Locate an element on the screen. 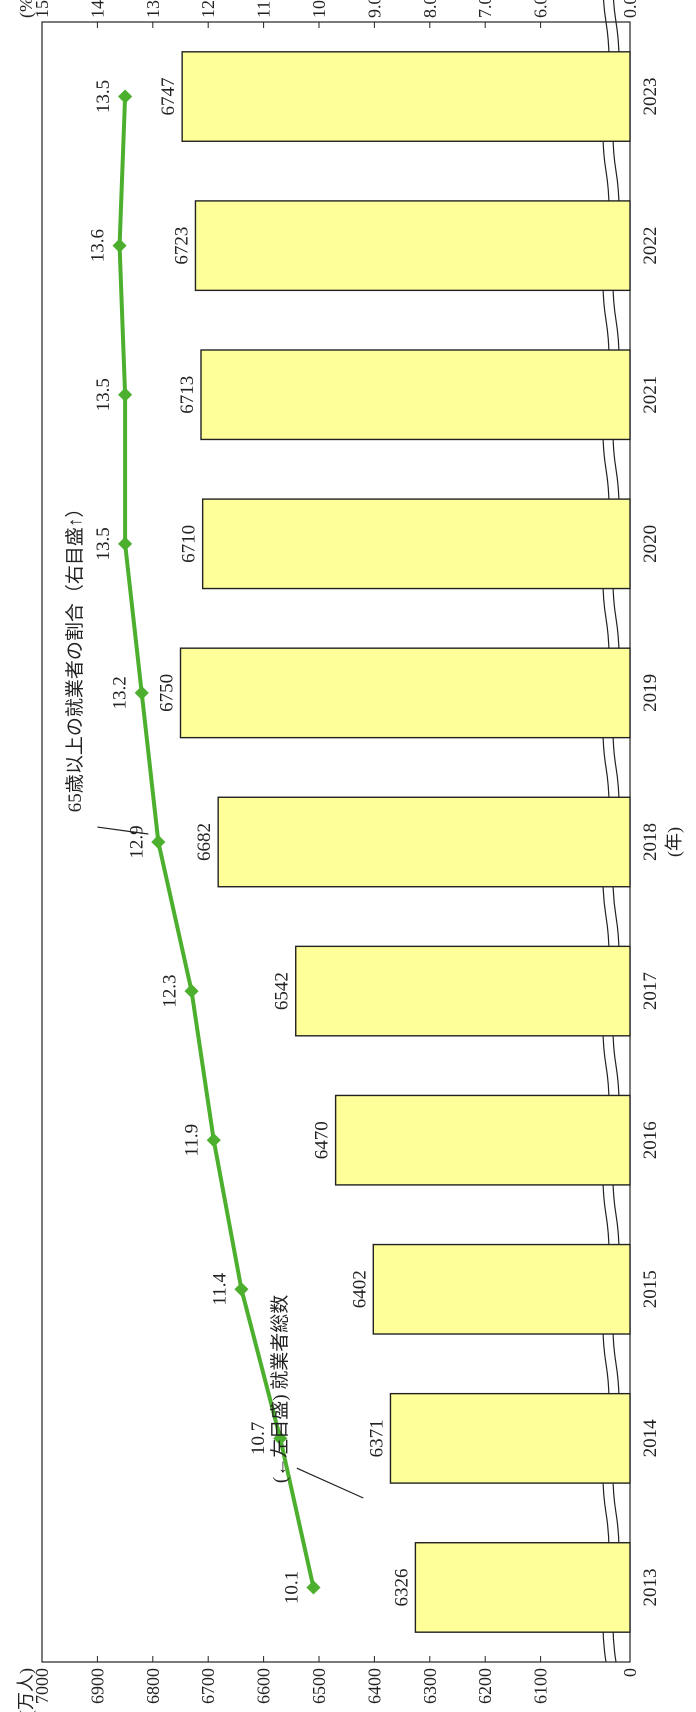 This screenshot has width=696, height=1712. line-value-label: 11.9 is located at coordinates (192, 1140).